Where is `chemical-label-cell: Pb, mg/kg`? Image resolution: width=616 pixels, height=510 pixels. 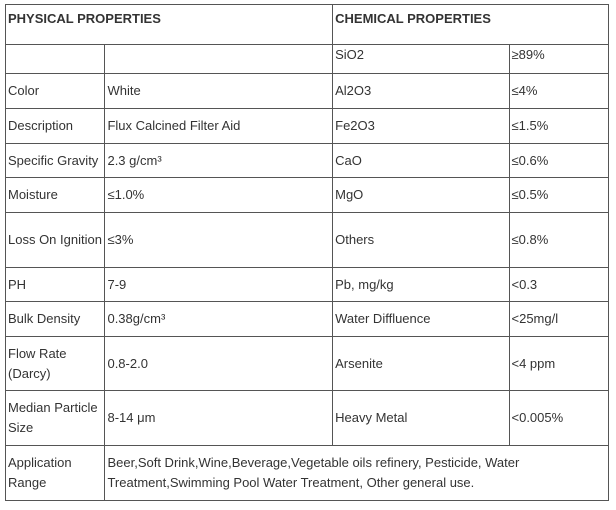
chemical-label-cell: Pb, mg/kg is located at coordinates (421, 284).